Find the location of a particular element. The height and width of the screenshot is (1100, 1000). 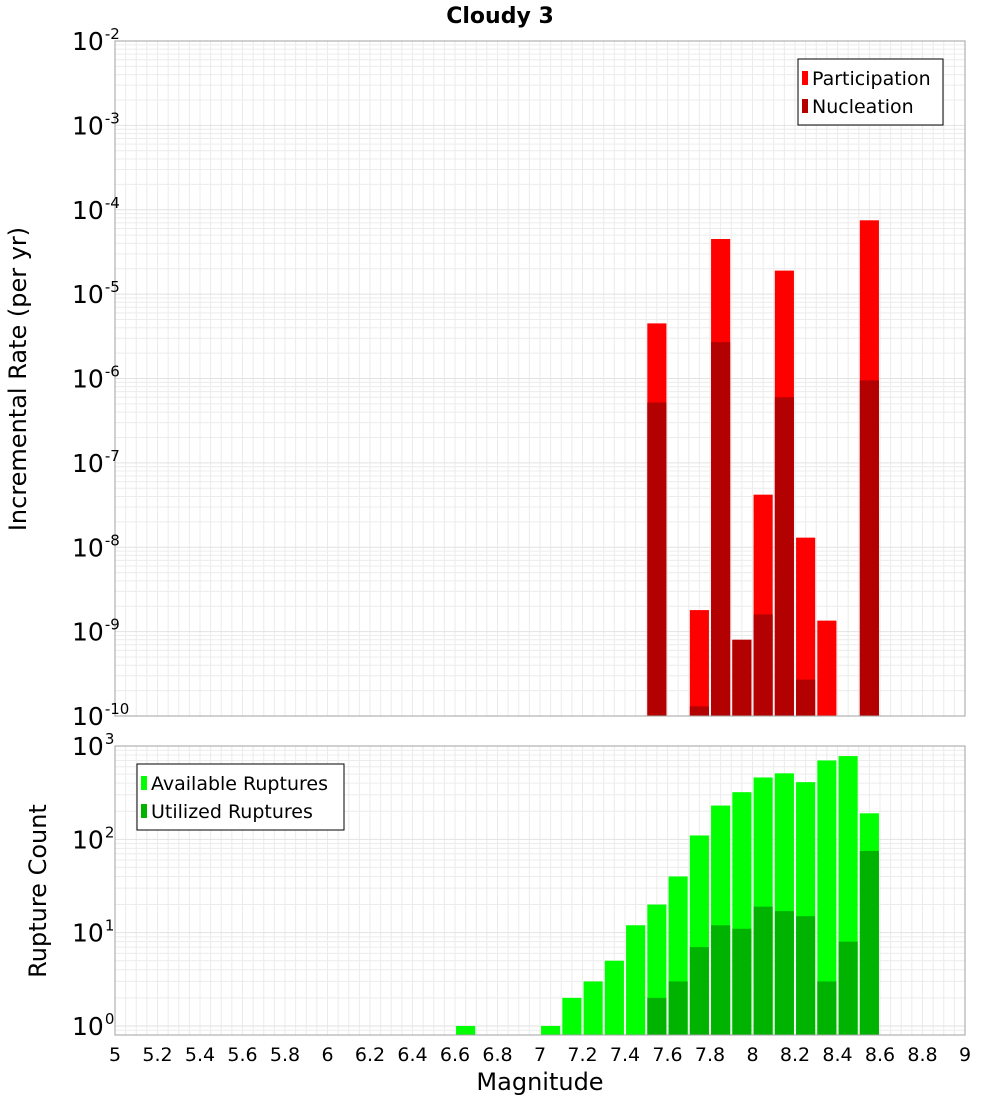

bottom-x-tick-label-6: 6.2 is located at coordinates (370, 1055).